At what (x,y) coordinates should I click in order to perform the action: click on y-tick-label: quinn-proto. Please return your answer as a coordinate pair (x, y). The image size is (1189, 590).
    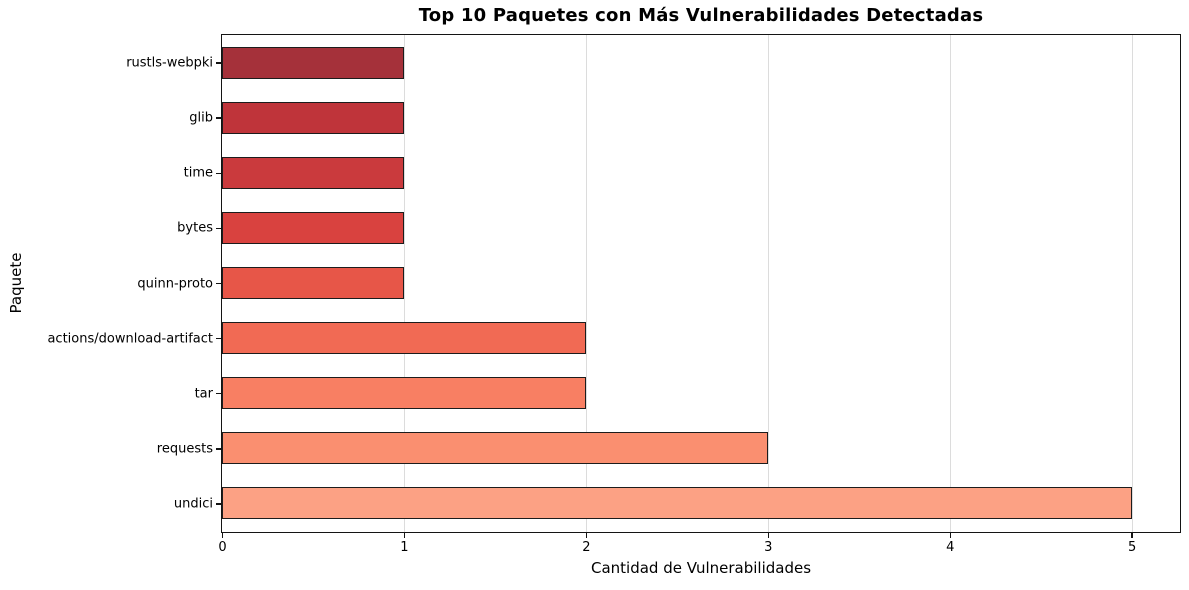
    Looking at the image, I should click on (175, 283).